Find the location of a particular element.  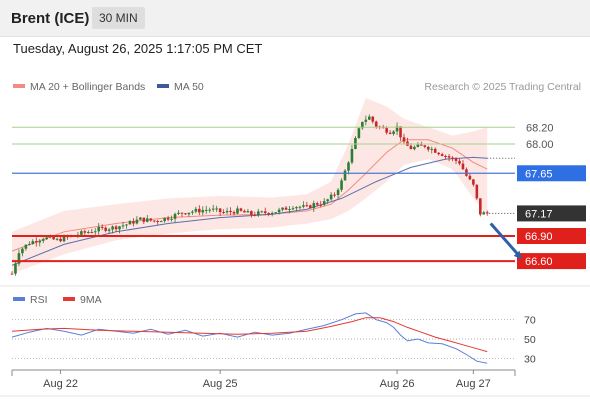

level-label-4: 66.90 is located at coordinates (539, 237).